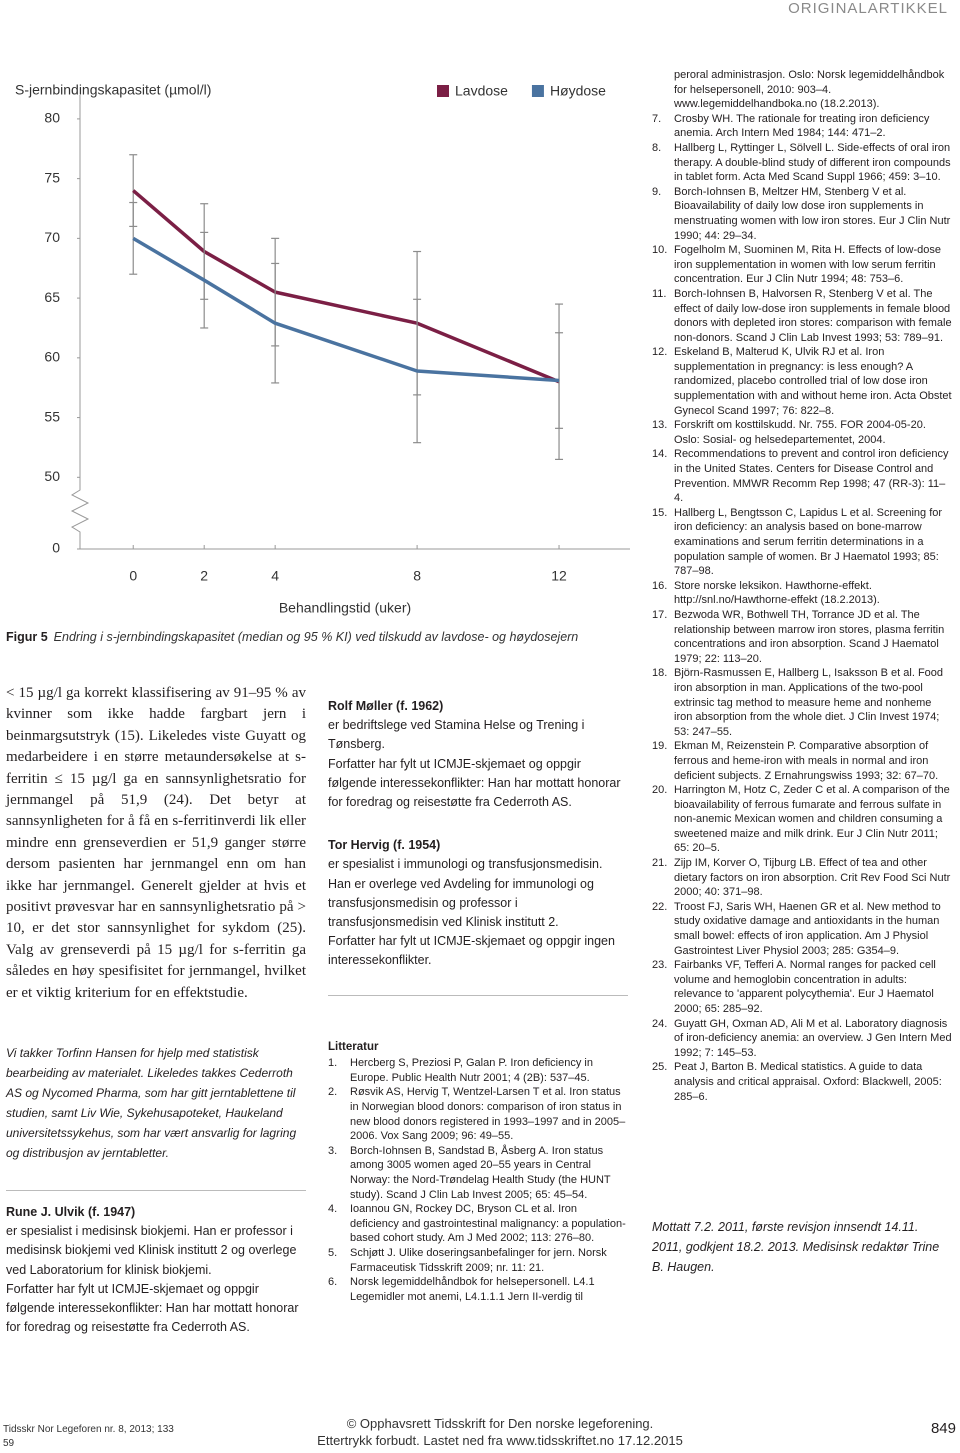  Describe the element at coordinates (333, 1092) in the screenshot. I see `reference-number: 2.` at that location.